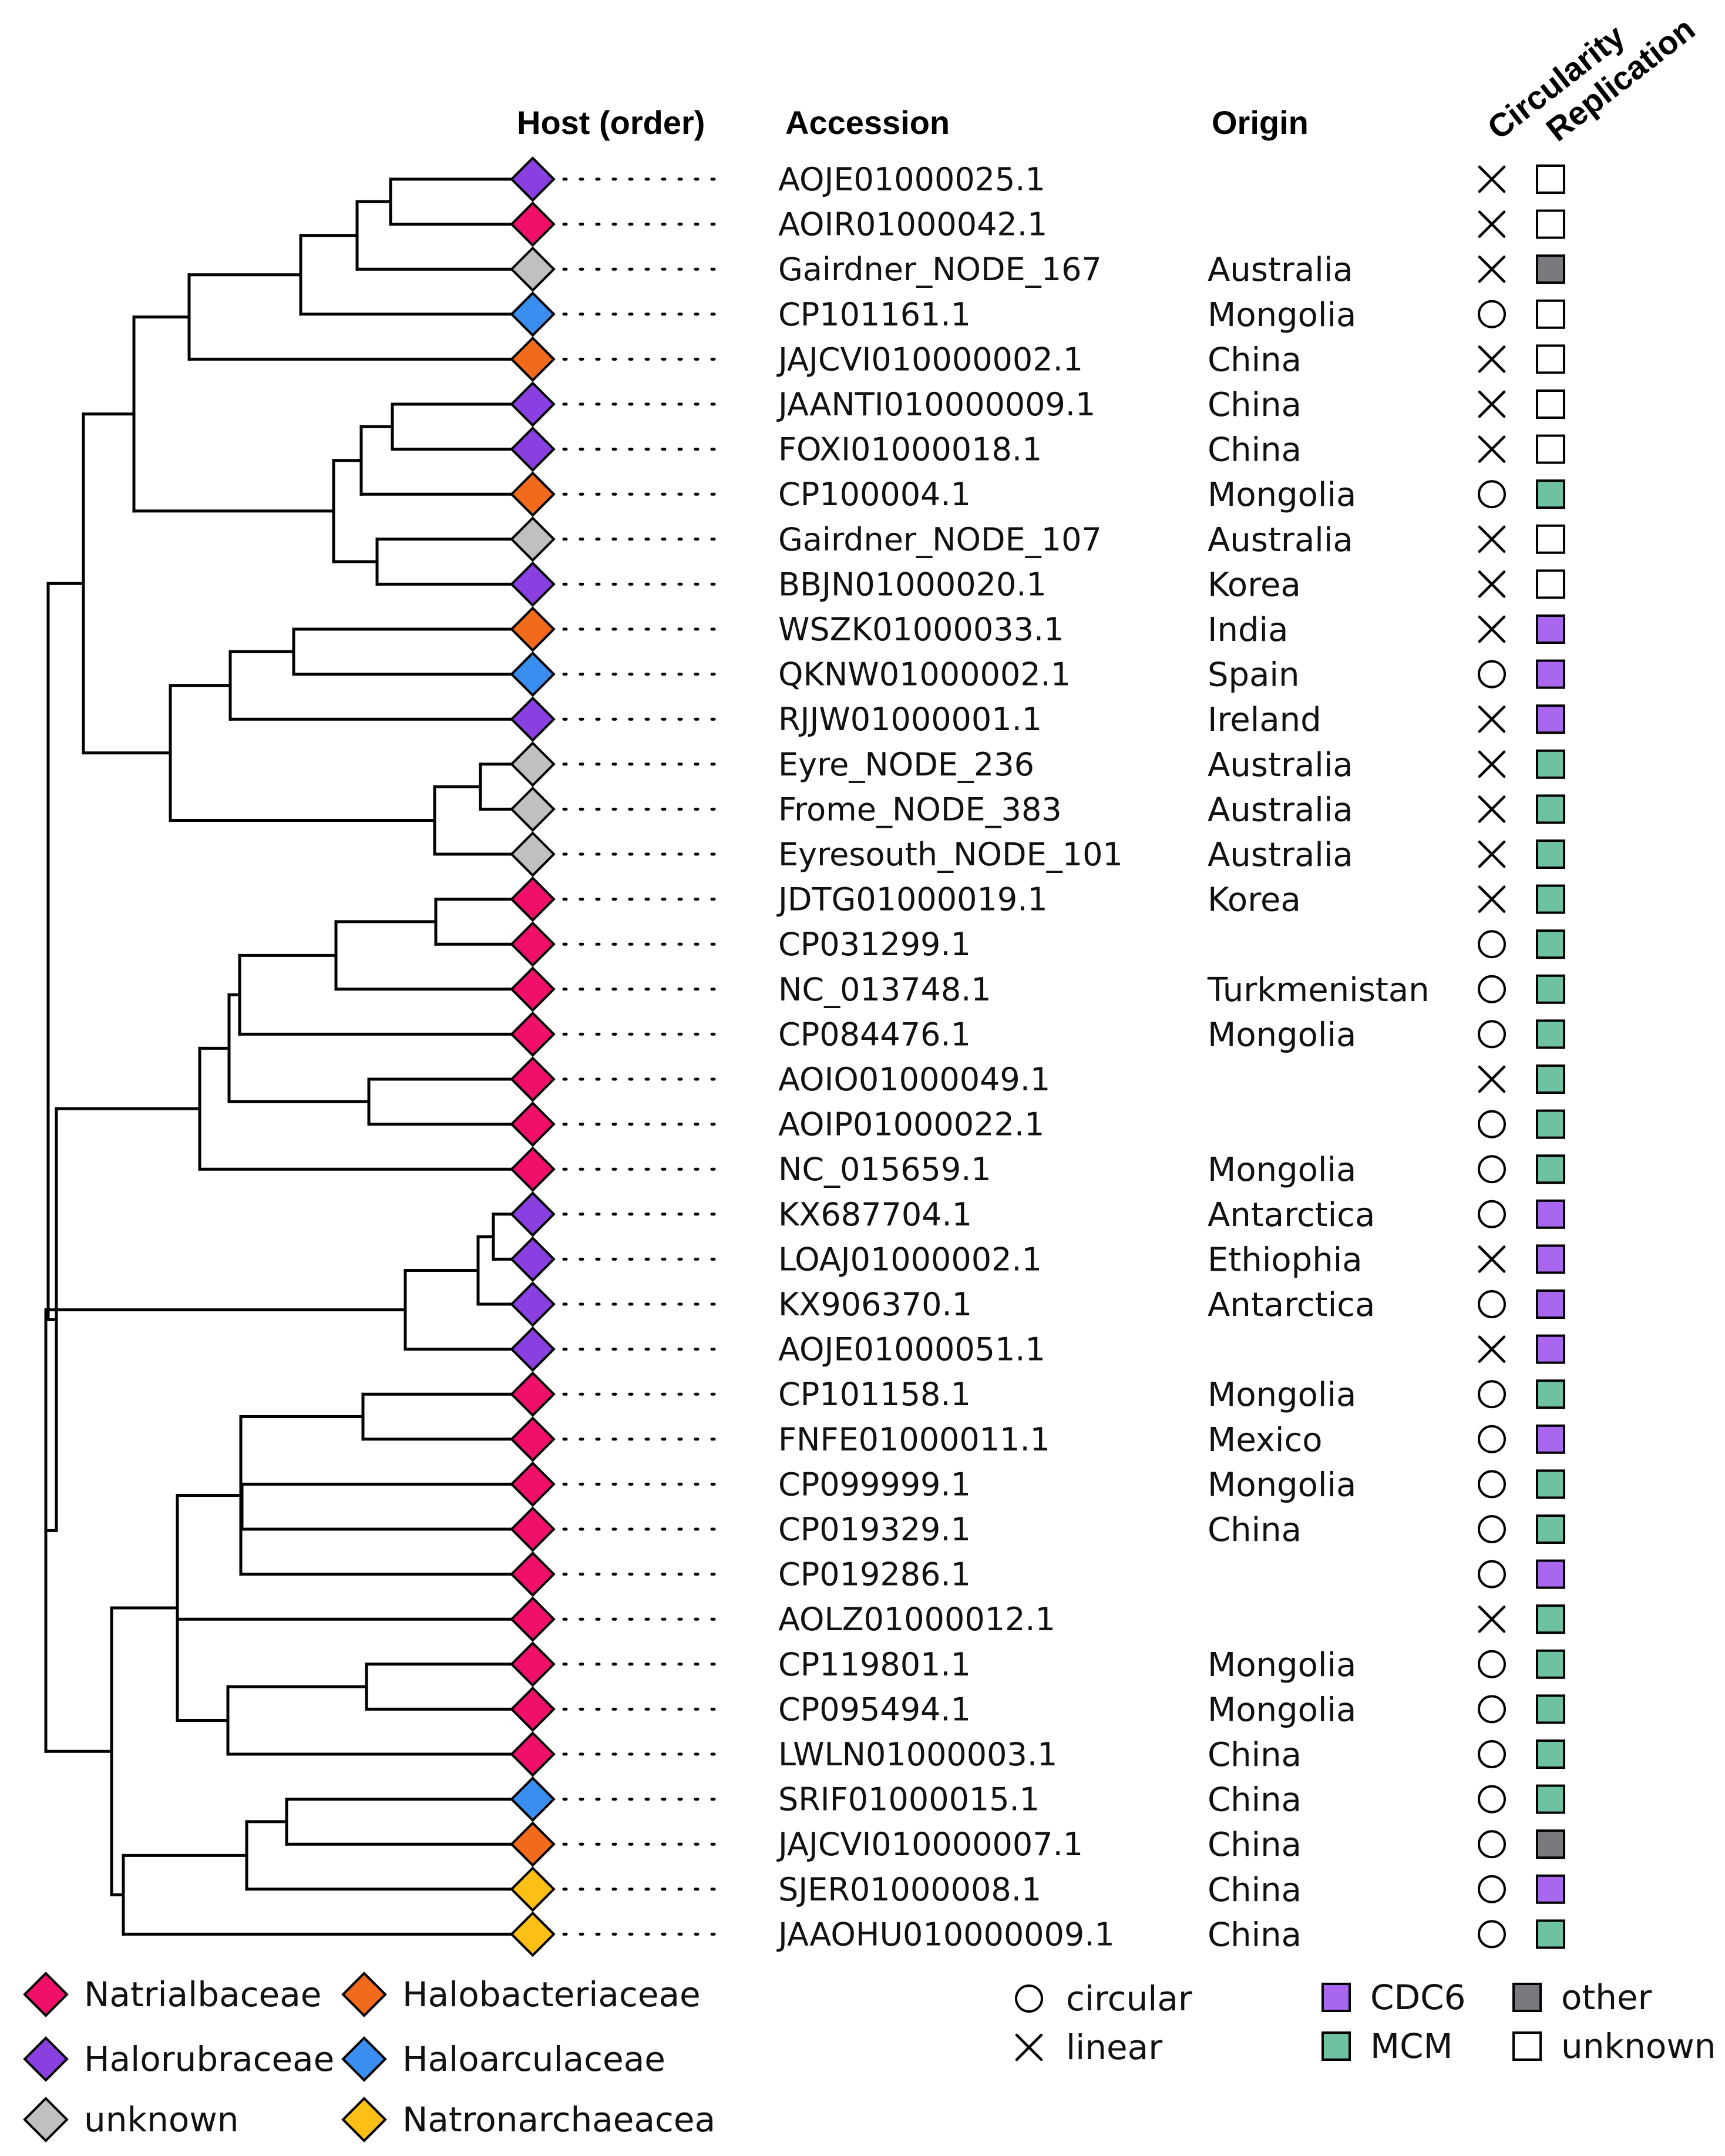  What do you see at coordinates (533, 2059) in the screenshot?
I see `legend-host-label: Haloarculaceae` at bounding box center [533, 2059].